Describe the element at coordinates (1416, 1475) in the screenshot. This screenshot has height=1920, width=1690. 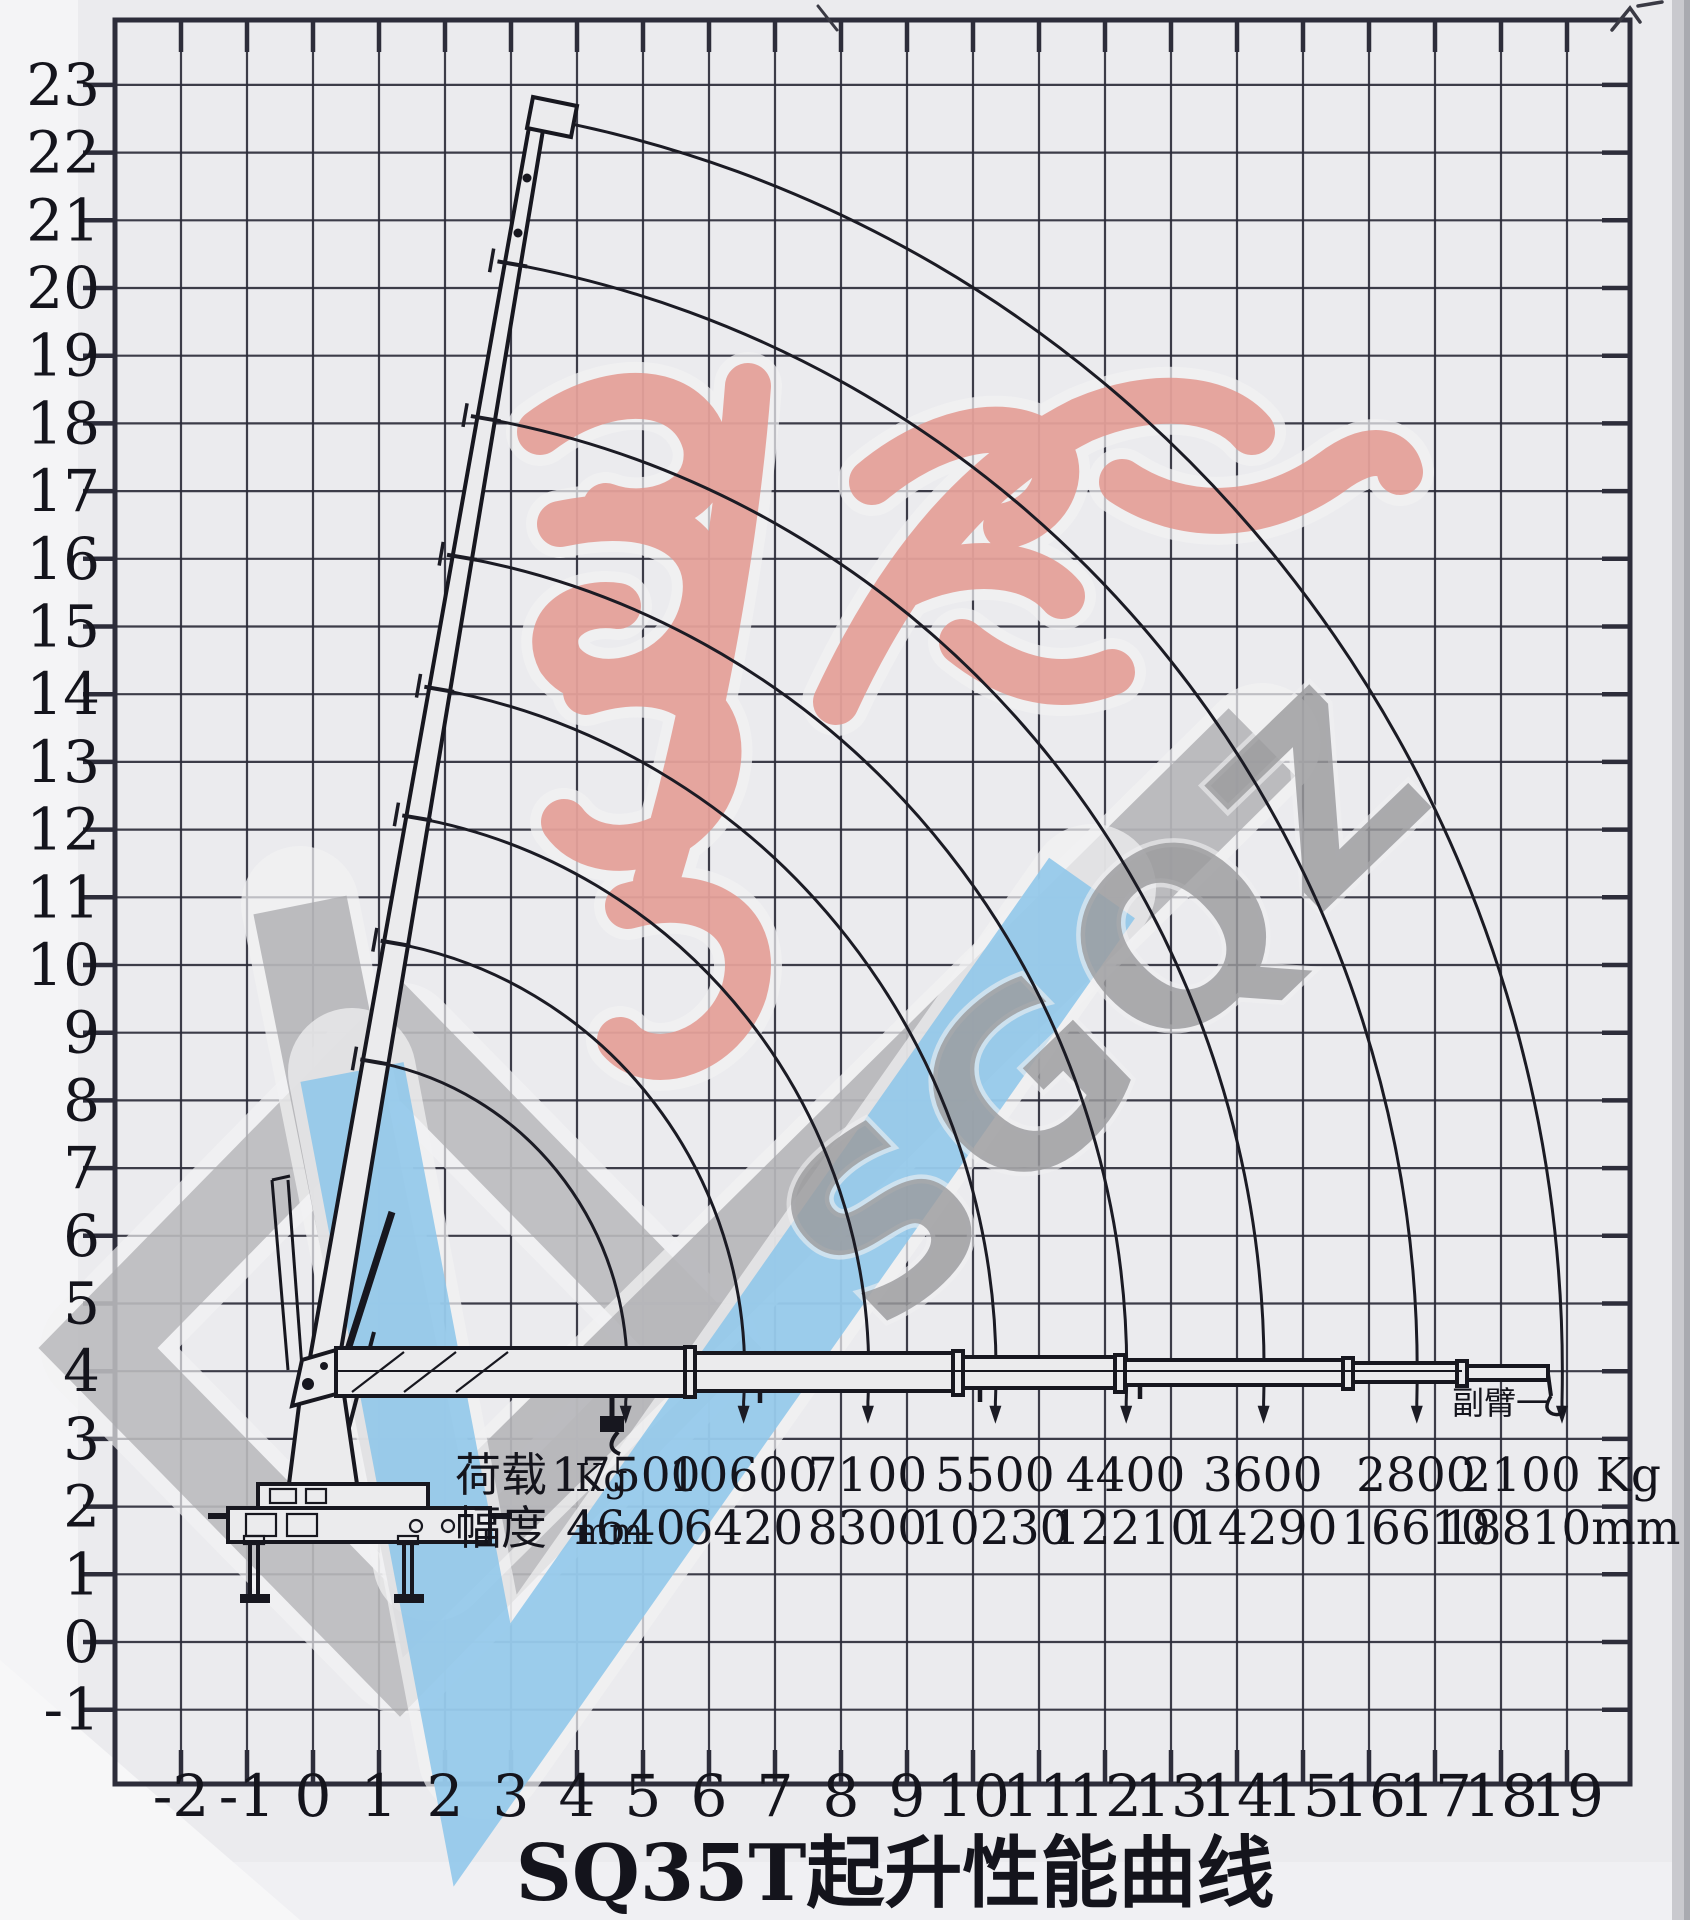
I see `load-value: 2800` at that location.